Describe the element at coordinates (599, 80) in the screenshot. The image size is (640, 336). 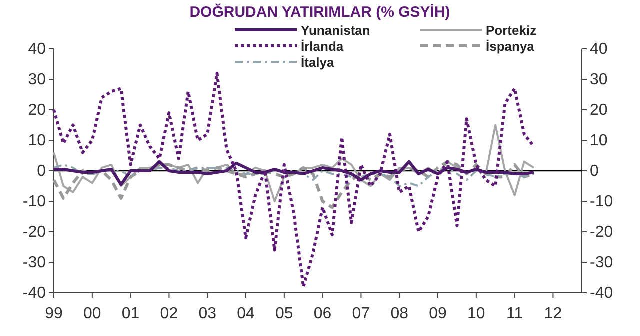
I see `y2-tick-label: 30` at that location.